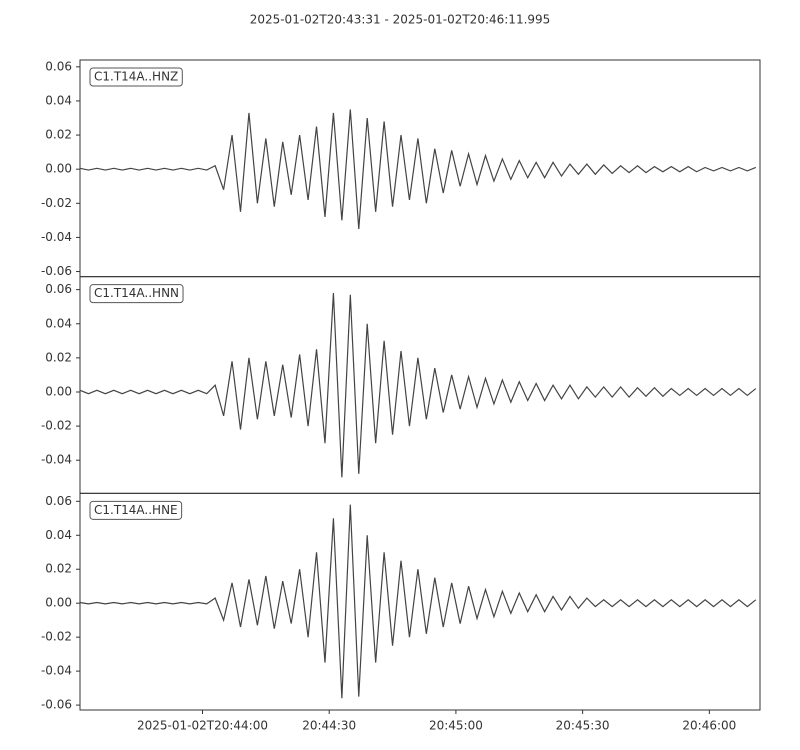  I want to click on trace-label: C1.T14A..HNN, so click(136, 293).